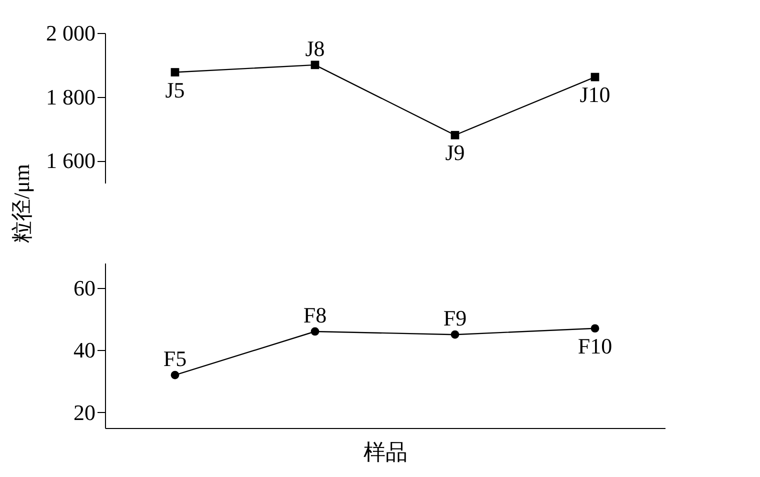  What do you see at coordinates (85, 350) in the screenshot?
I see `y-tick-label: 40` at bounding box center [85, 350].